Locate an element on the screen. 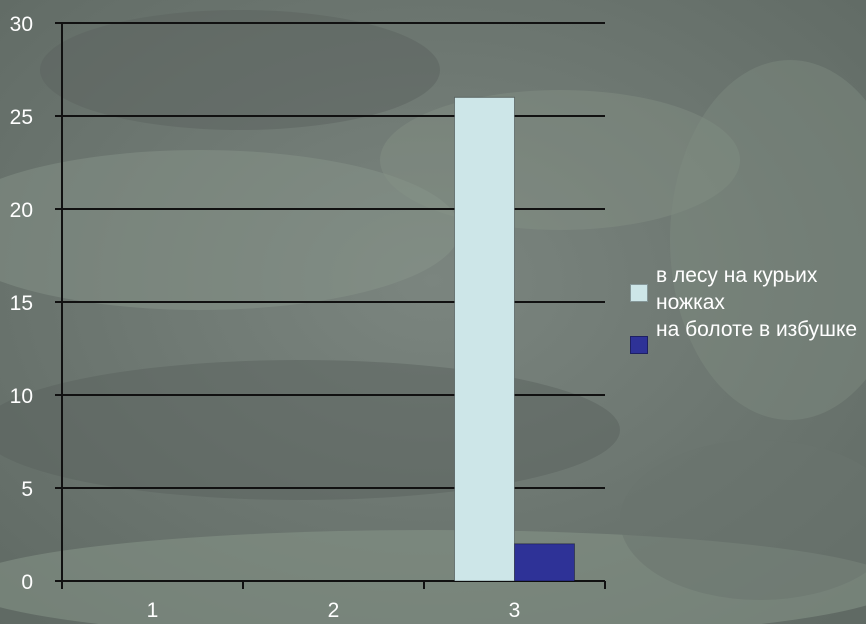 Image resolution: width=866 pixels, height=624 pixels. legend-item-swamp: на болоте в избушке is located at coordinates (748, 335).